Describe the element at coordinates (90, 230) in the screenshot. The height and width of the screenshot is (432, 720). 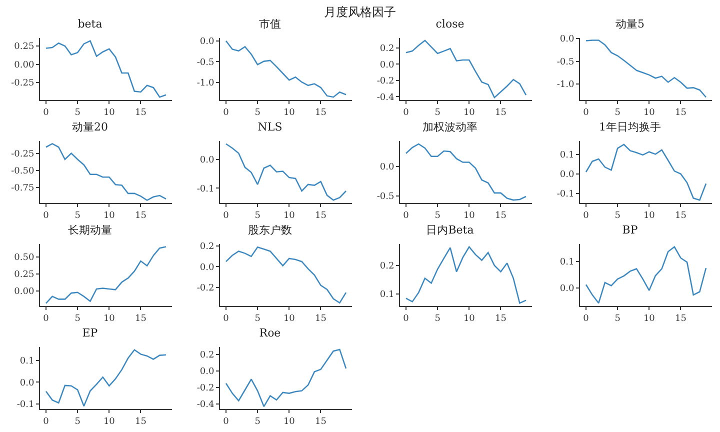
I see `chart-title: 长期动量` at that location.